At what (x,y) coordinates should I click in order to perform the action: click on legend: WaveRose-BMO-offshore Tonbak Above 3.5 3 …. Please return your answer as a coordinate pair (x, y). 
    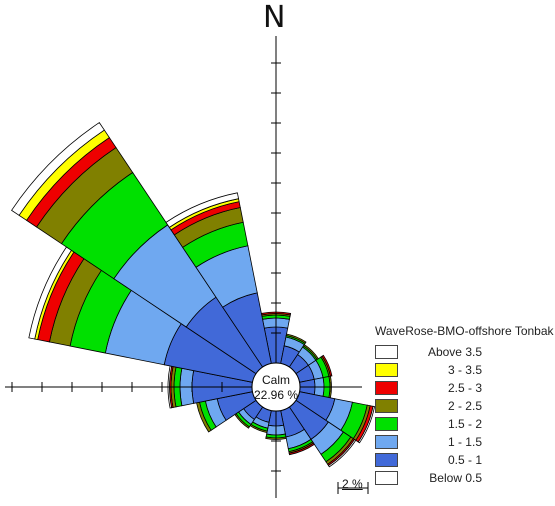
    Looking at the image, I should click on (464, 405).